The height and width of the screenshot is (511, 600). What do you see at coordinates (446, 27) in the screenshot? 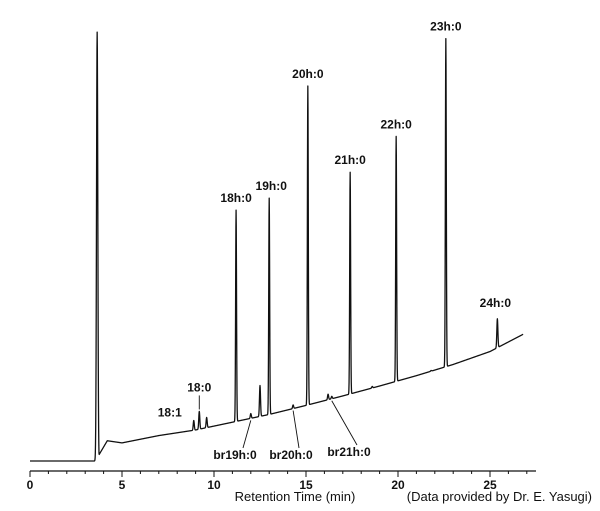
I see `peak-label: 23h:0` at bounding box center [446, 27].